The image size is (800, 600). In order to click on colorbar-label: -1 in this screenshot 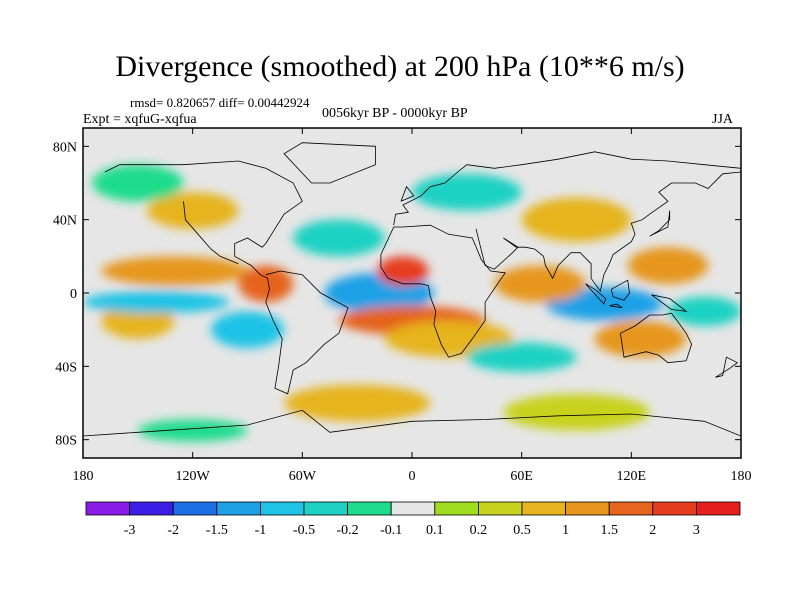, I will do `click(261, 530)`.